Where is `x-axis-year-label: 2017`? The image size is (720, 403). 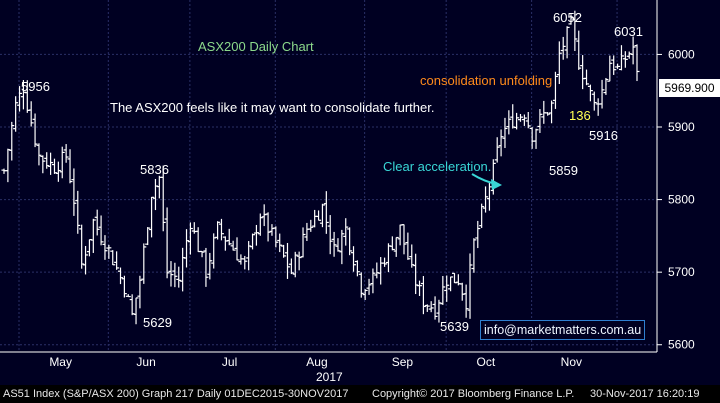 x-axis-year-label: 2017 is located at coordinates (329, 377).